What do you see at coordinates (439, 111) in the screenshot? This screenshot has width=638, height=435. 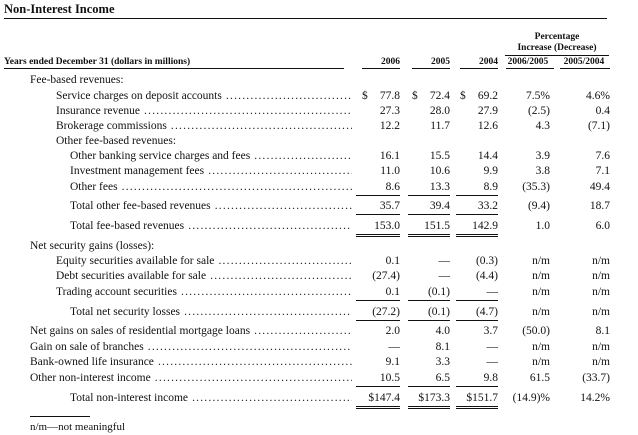 I see `value-2005: 28.0` at bounding box center [439, 111].